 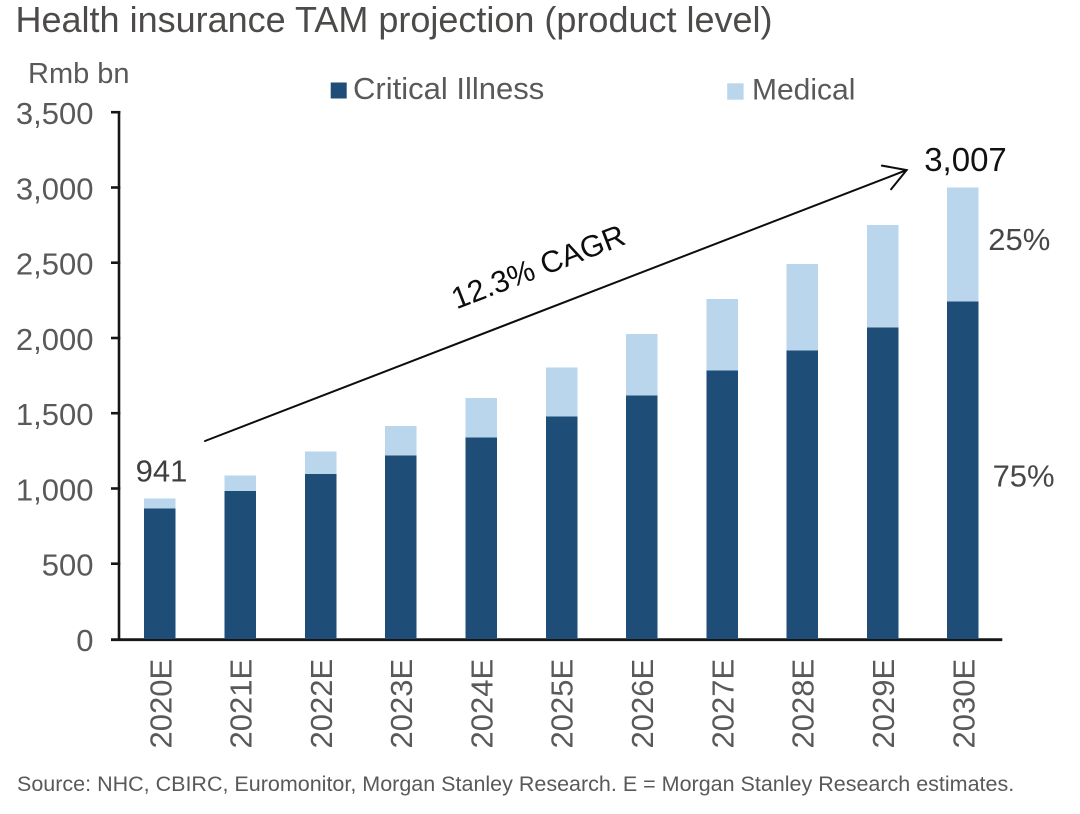 I want to click on svg-text: 2024E, so click(x=482, y=704).